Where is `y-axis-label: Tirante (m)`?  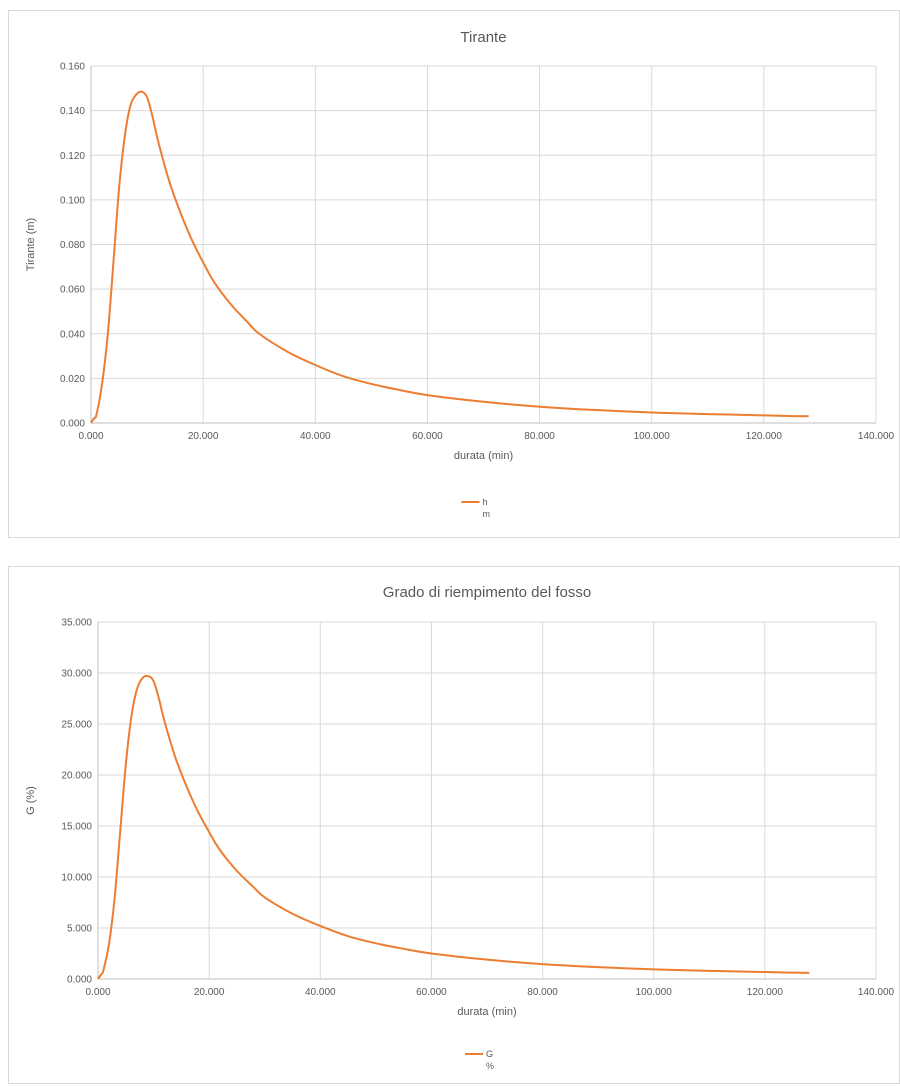 y-axis-label: Tirante (m) is located at coordinates (31, 244).